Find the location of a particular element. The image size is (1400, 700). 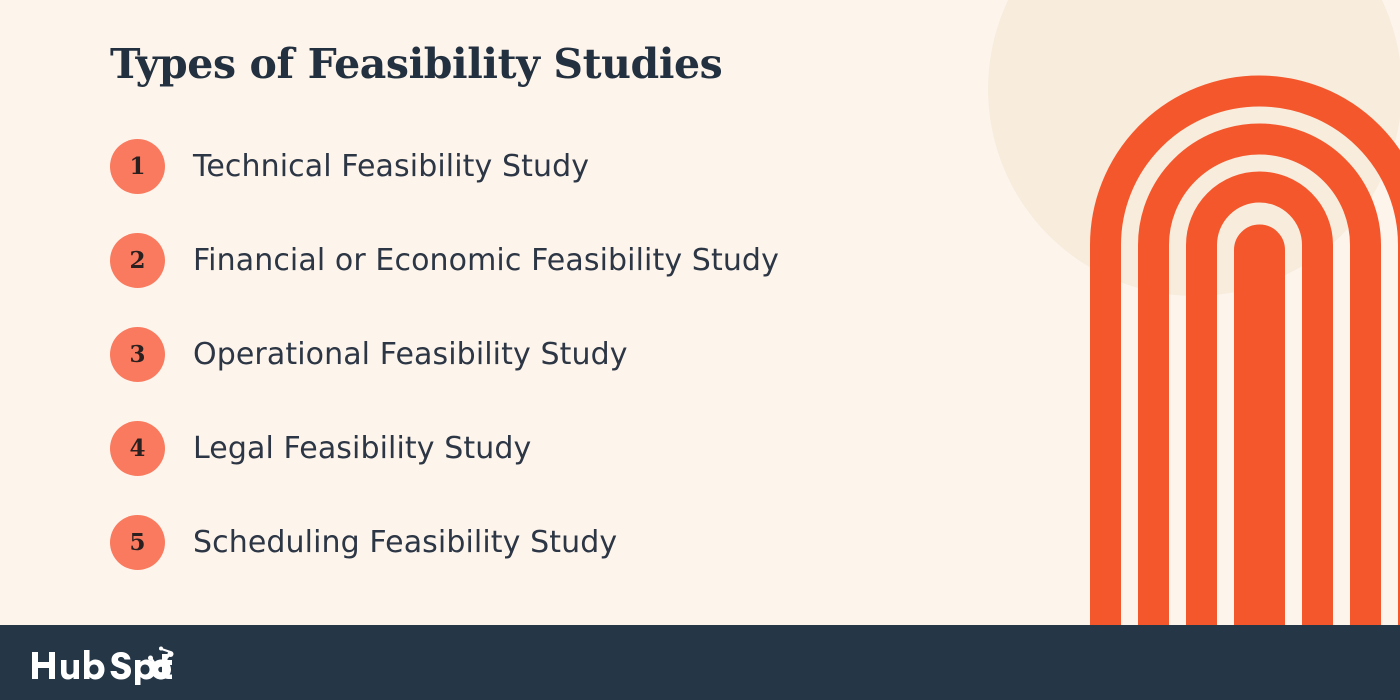

list-number-badge: 2 is located at coordinates (137, 260).